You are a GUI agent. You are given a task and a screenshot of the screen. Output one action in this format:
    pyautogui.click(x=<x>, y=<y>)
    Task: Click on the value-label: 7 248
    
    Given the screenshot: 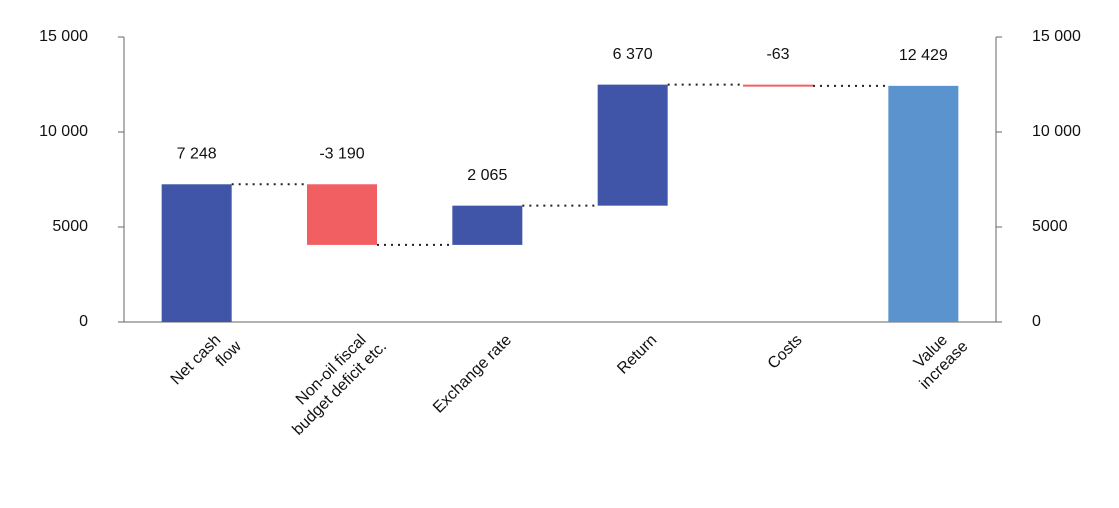 What is the action you would take?
    pyautogui.click(x=197, y=154)
    